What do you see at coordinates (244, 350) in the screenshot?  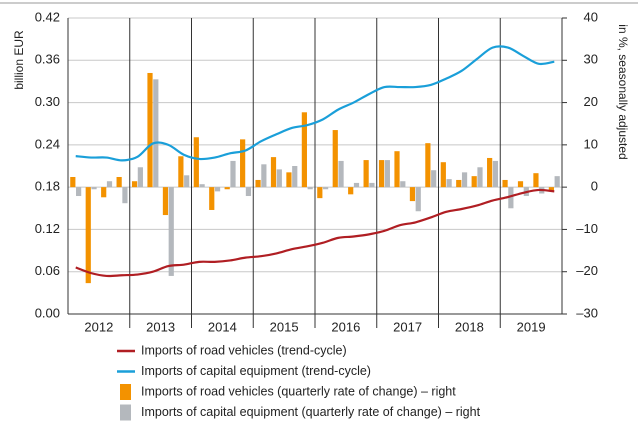 I see `legend-label: Imports of road vehicles (trend-cycle)` at bounding box center [244, 350].